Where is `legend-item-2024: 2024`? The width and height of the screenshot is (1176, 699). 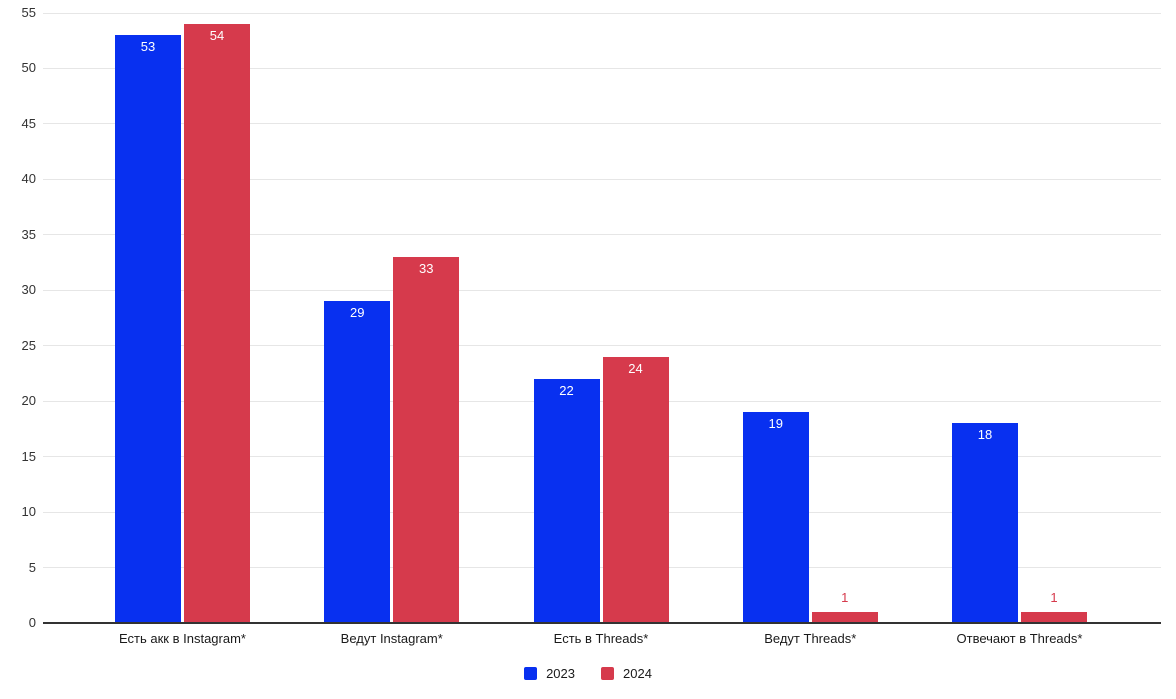 legend-item-2024: 2024 is located at coordinates (626, 673).